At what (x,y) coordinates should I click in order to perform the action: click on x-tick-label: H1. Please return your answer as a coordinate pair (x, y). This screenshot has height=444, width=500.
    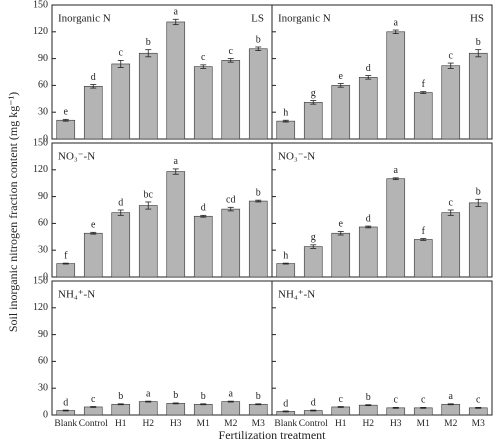
    Looking at the image, I should click on (341, 424).